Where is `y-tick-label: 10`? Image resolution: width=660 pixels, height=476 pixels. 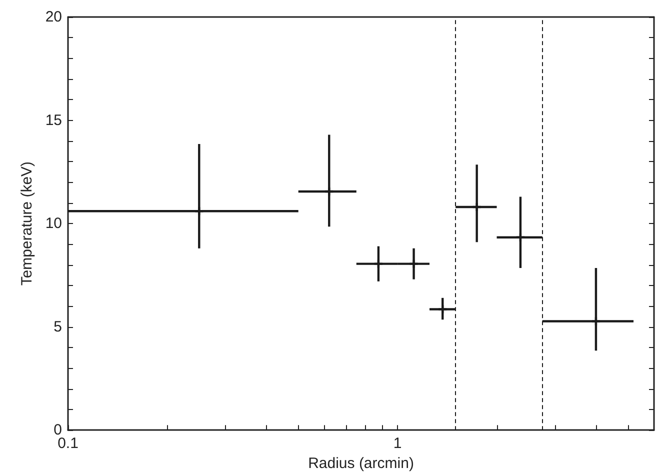
y-tick-label: 10 is located at coordinates (53, 223).